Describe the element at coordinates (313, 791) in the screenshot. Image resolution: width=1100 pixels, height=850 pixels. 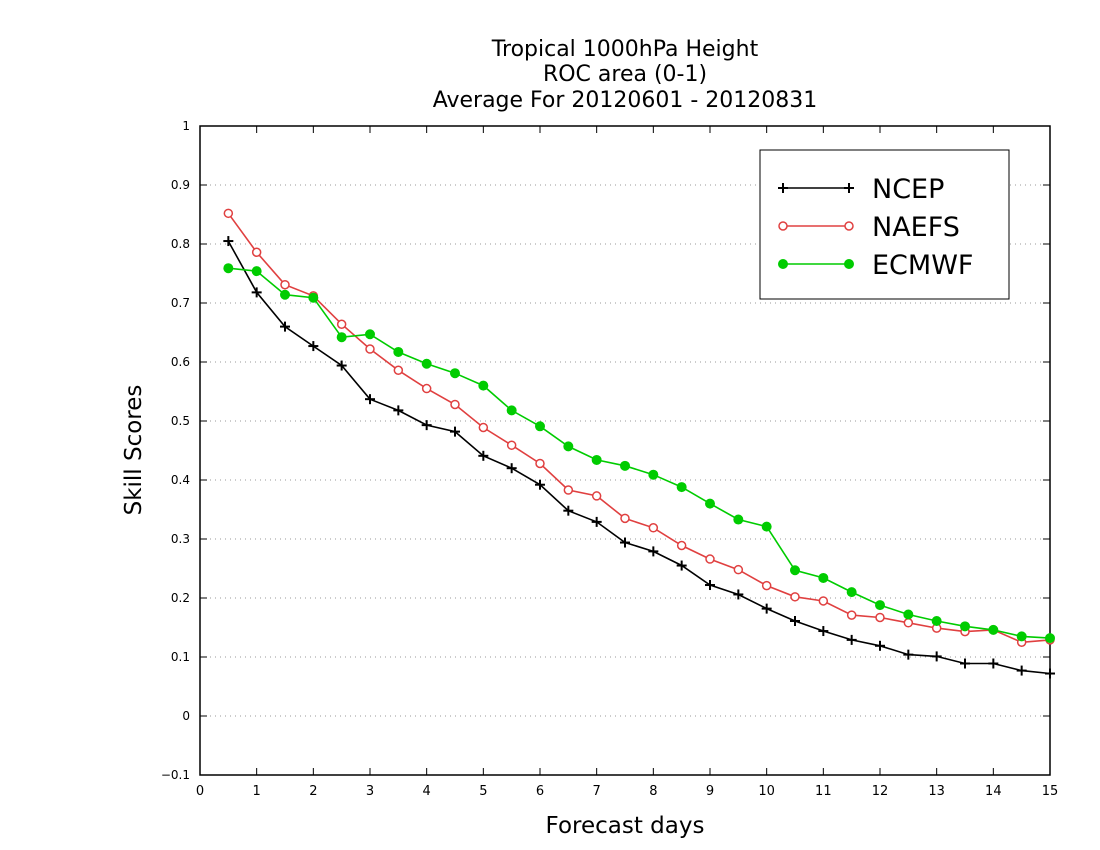
I see `x-tick-label: 2` at that location.